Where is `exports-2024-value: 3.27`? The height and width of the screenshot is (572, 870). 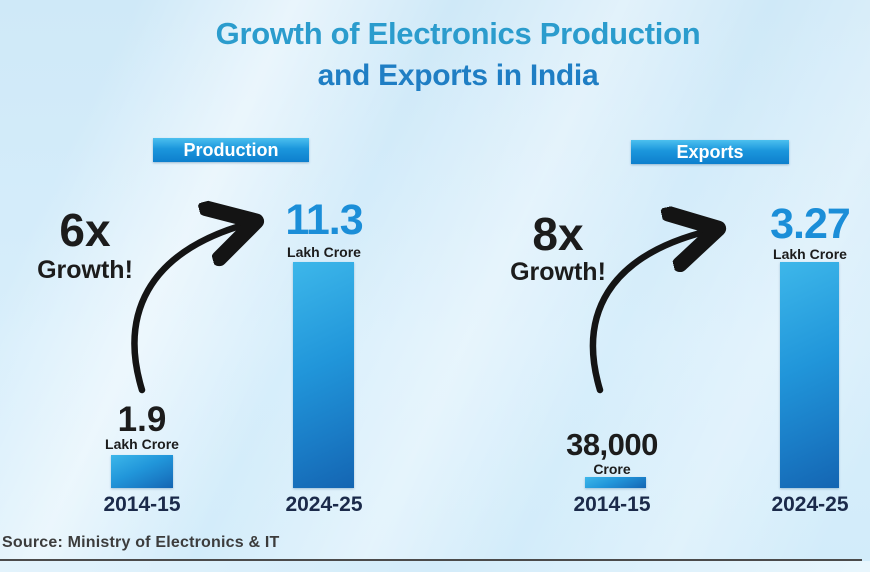 exports-2024-value: 3.27 is located at coordinates (810, 224).